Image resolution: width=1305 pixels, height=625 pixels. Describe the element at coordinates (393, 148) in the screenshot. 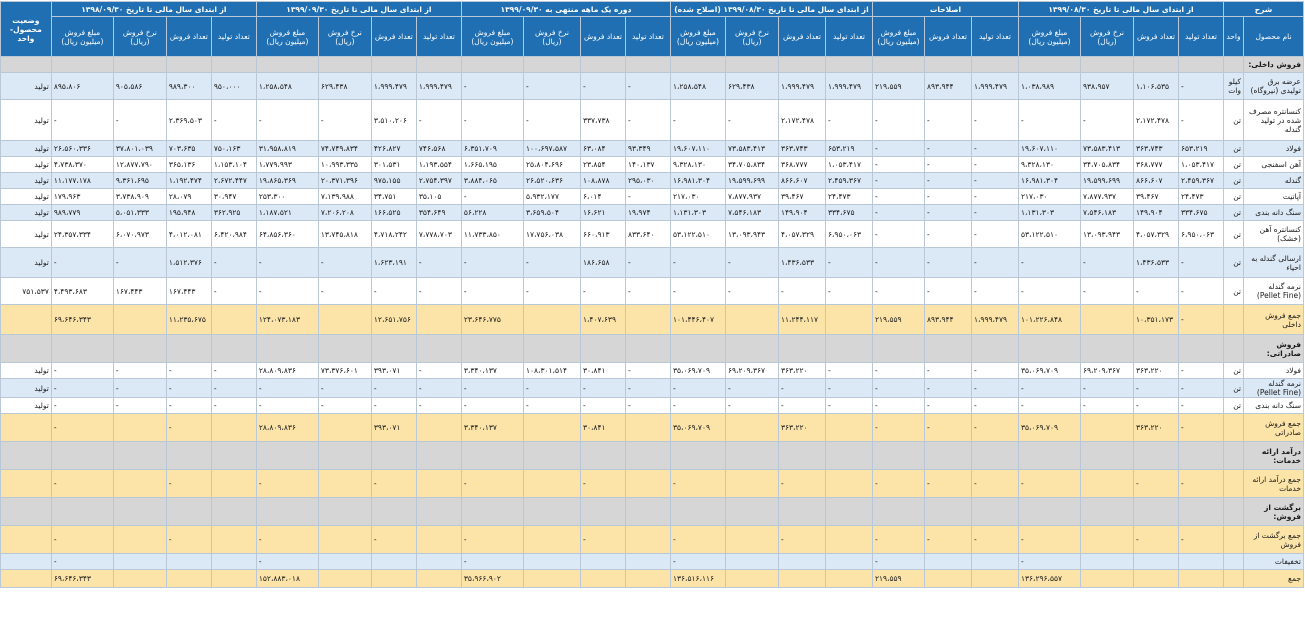

I see `value-cell: ۴۲۶،۸۲۷` at that location.